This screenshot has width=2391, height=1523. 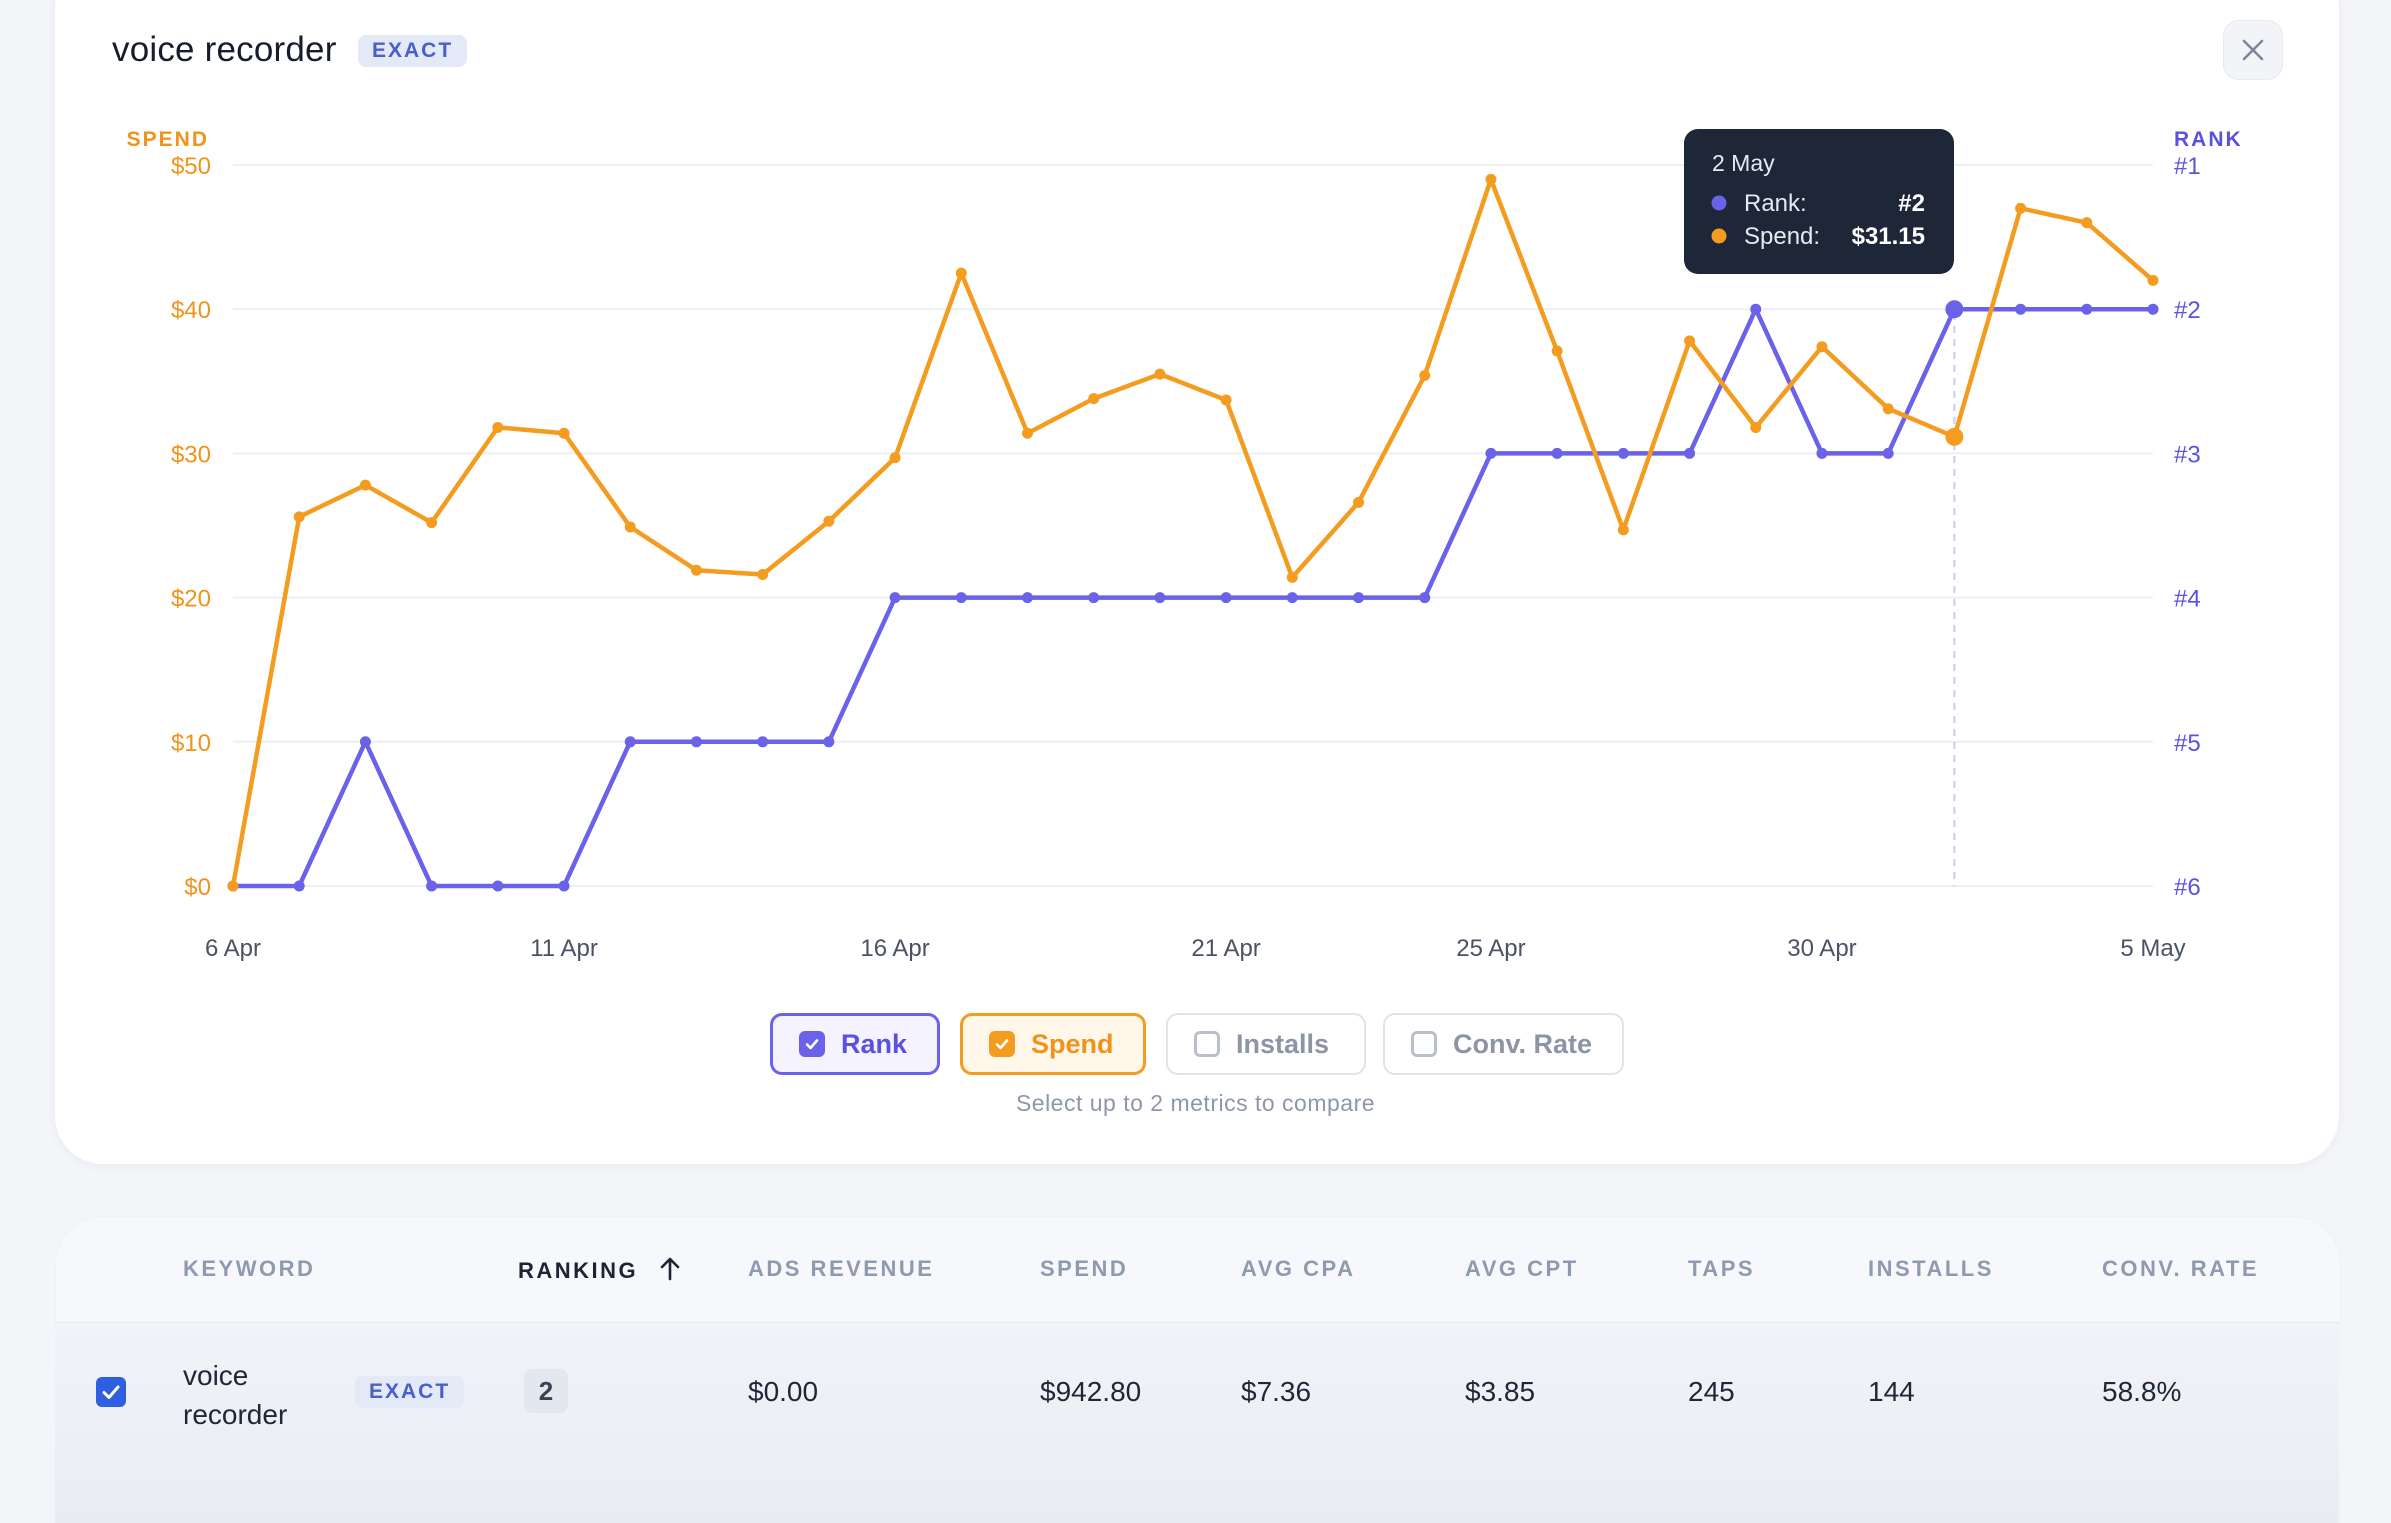 What do you see at coordinates (1931, 1268) in the screenshot?
I see `column-header-installs: INSTALLS` at bounding box center [1931, 1268].